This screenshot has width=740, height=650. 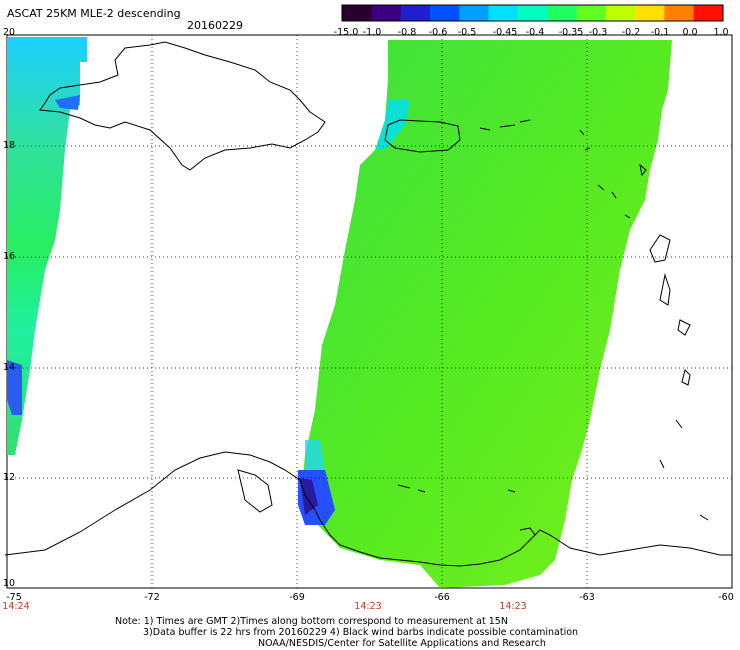 I want to click on colorbar-label: -0.6, so click(x=438, y=32).